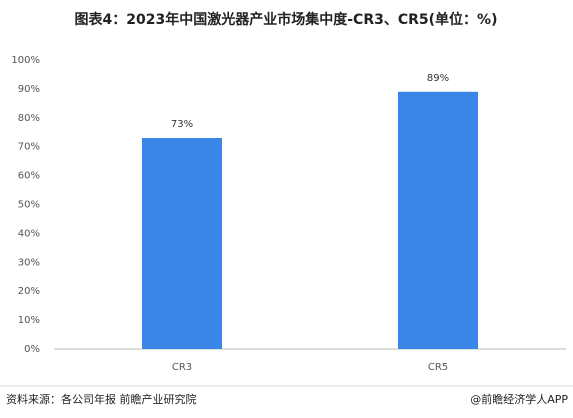  What do you see at coordinates (519, 399) in the screenshot?
I see `footer: @前瞻经济学人APP` at bounding box center [519, 399].